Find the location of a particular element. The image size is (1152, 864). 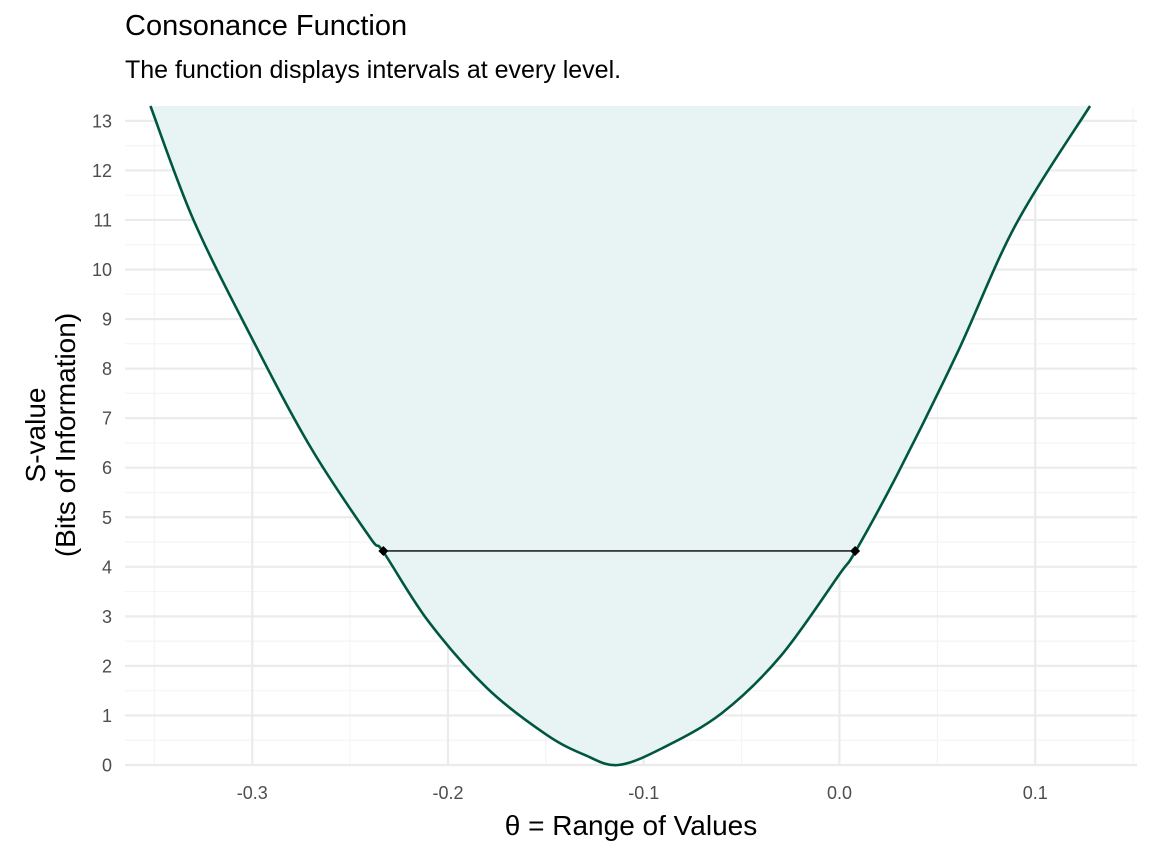

x-tick-label: 0.0 is located at coordinates (839, 793).